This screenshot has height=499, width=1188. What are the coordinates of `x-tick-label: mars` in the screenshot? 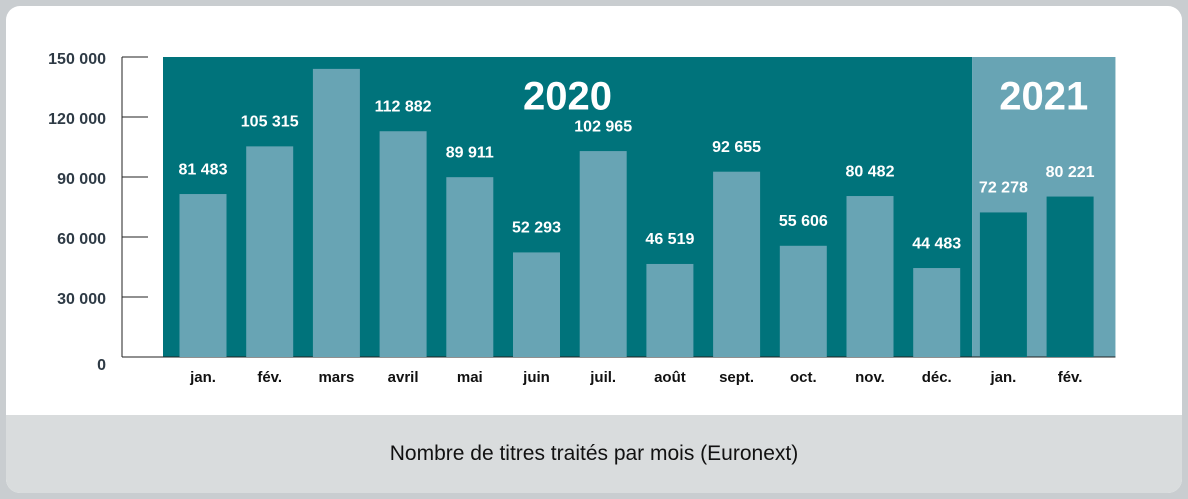 It's located at (336, 377).